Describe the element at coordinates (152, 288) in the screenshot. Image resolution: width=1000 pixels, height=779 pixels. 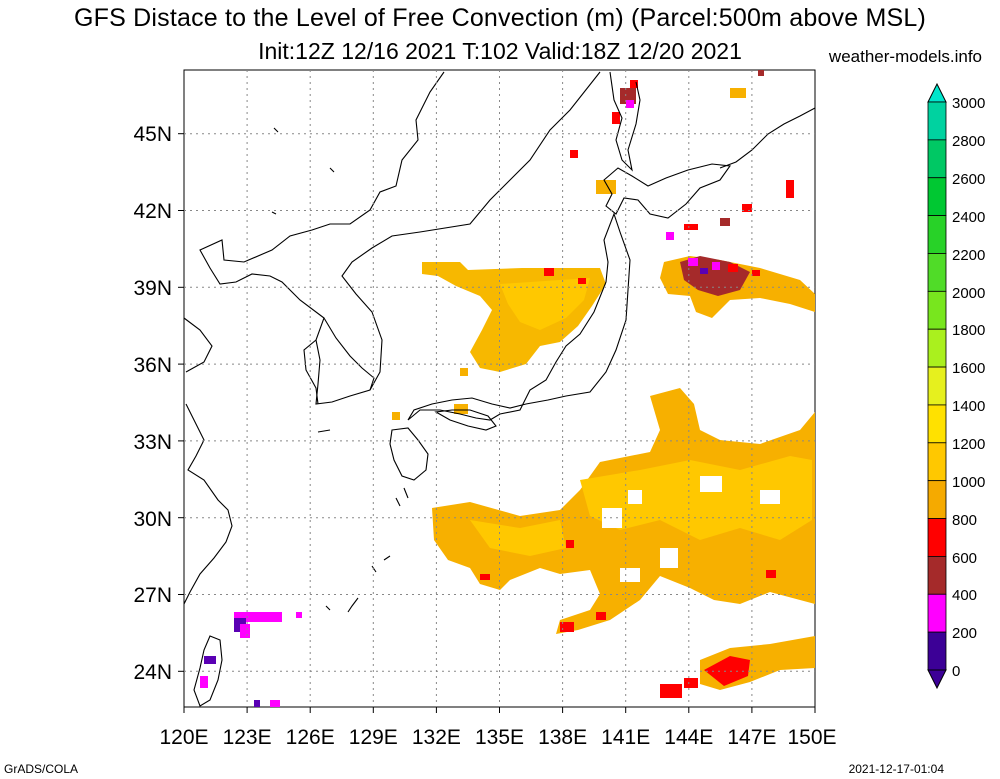
I see `lat-label: 39N` at that location.